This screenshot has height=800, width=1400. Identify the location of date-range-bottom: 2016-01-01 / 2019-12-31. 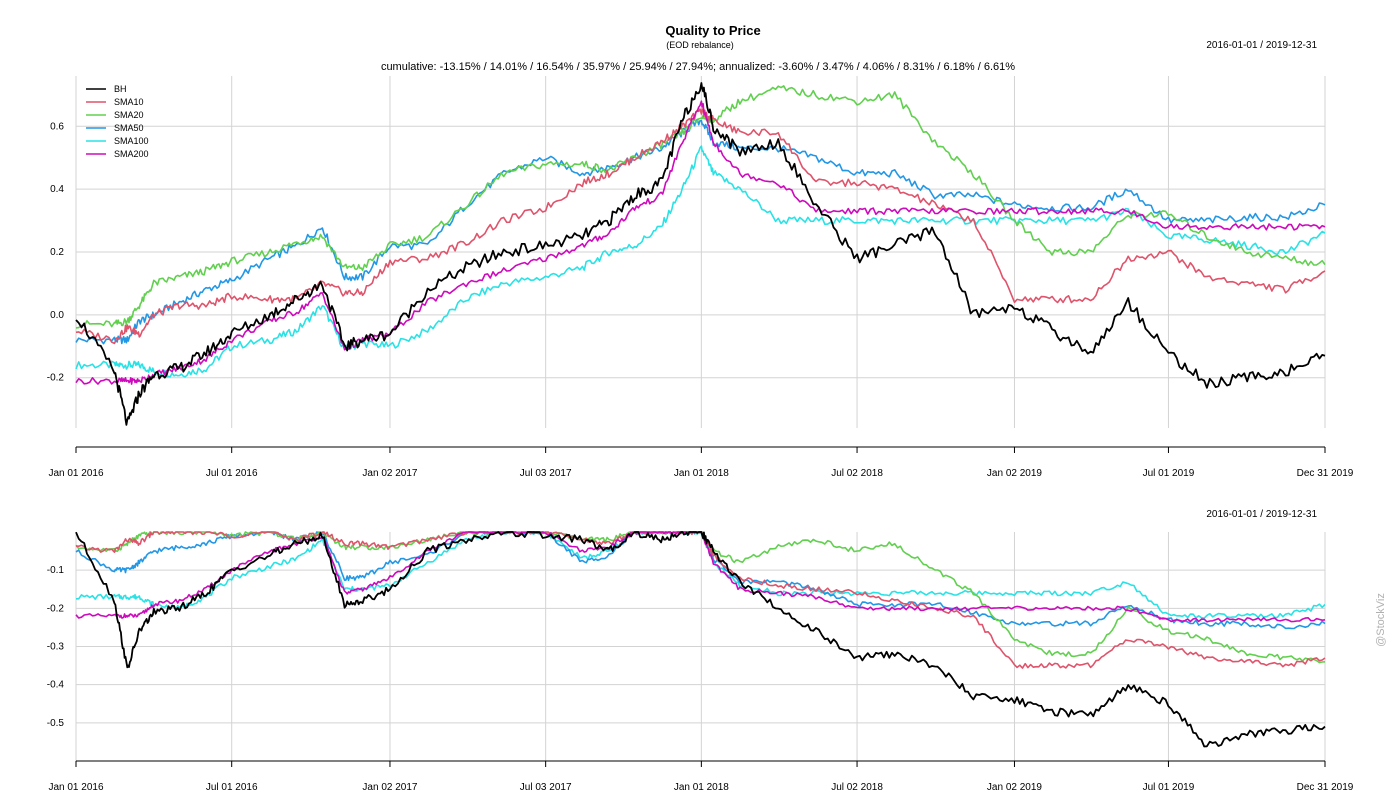
(1261, 514).